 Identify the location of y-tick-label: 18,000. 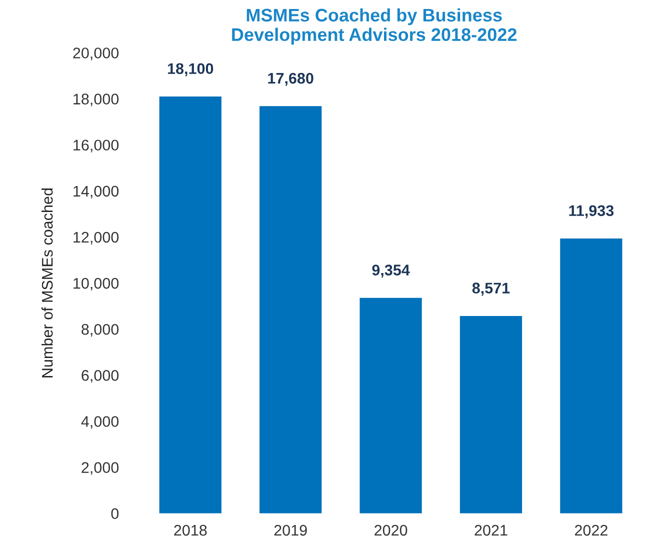
(96, 100).